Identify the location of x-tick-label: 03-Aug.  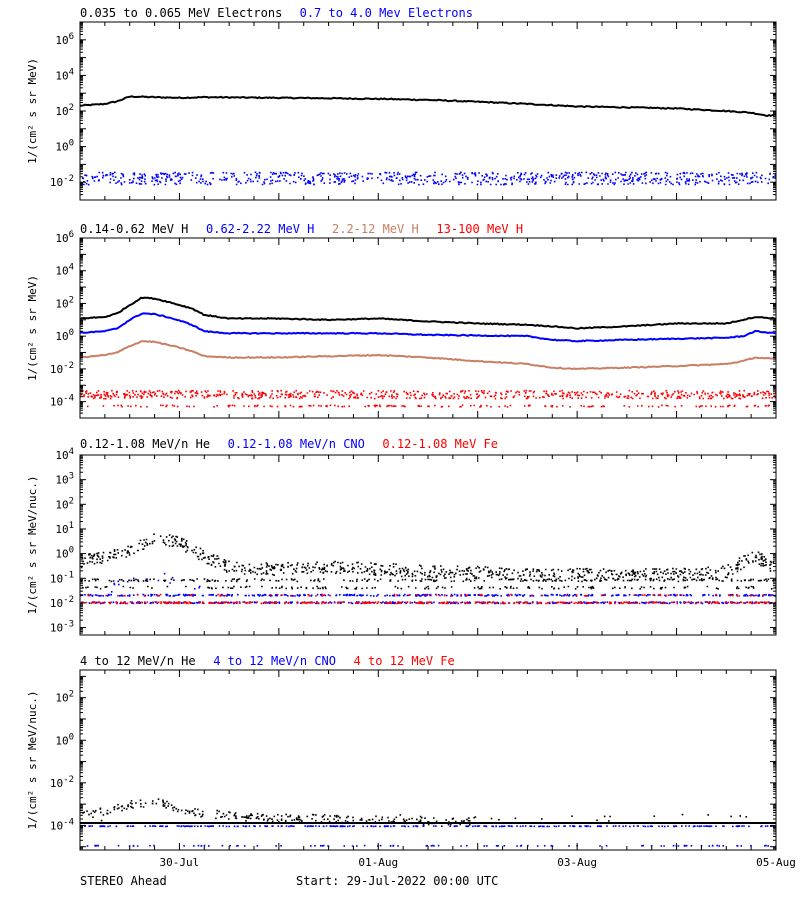
(577, 862).